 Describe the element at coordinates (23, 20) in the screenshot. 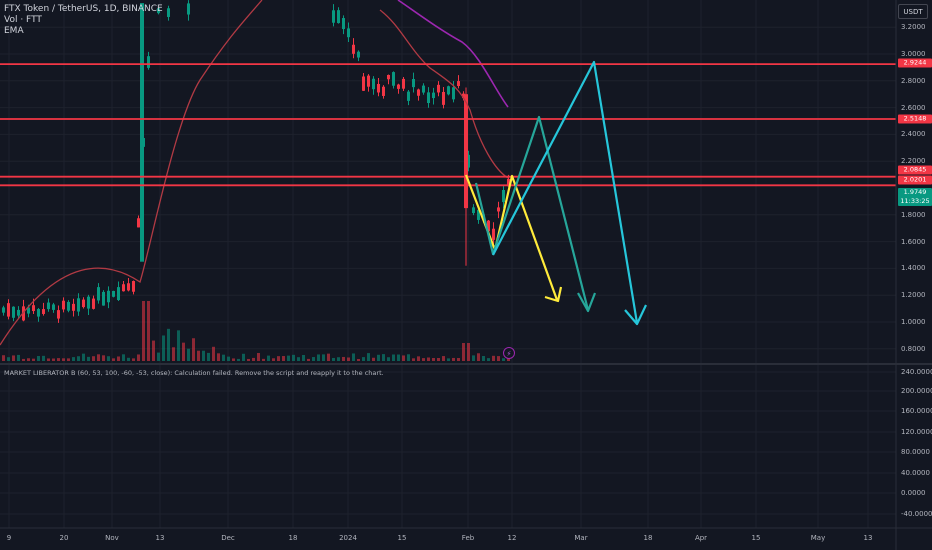

I see `volume-legend: Vol · FTT` at that location.